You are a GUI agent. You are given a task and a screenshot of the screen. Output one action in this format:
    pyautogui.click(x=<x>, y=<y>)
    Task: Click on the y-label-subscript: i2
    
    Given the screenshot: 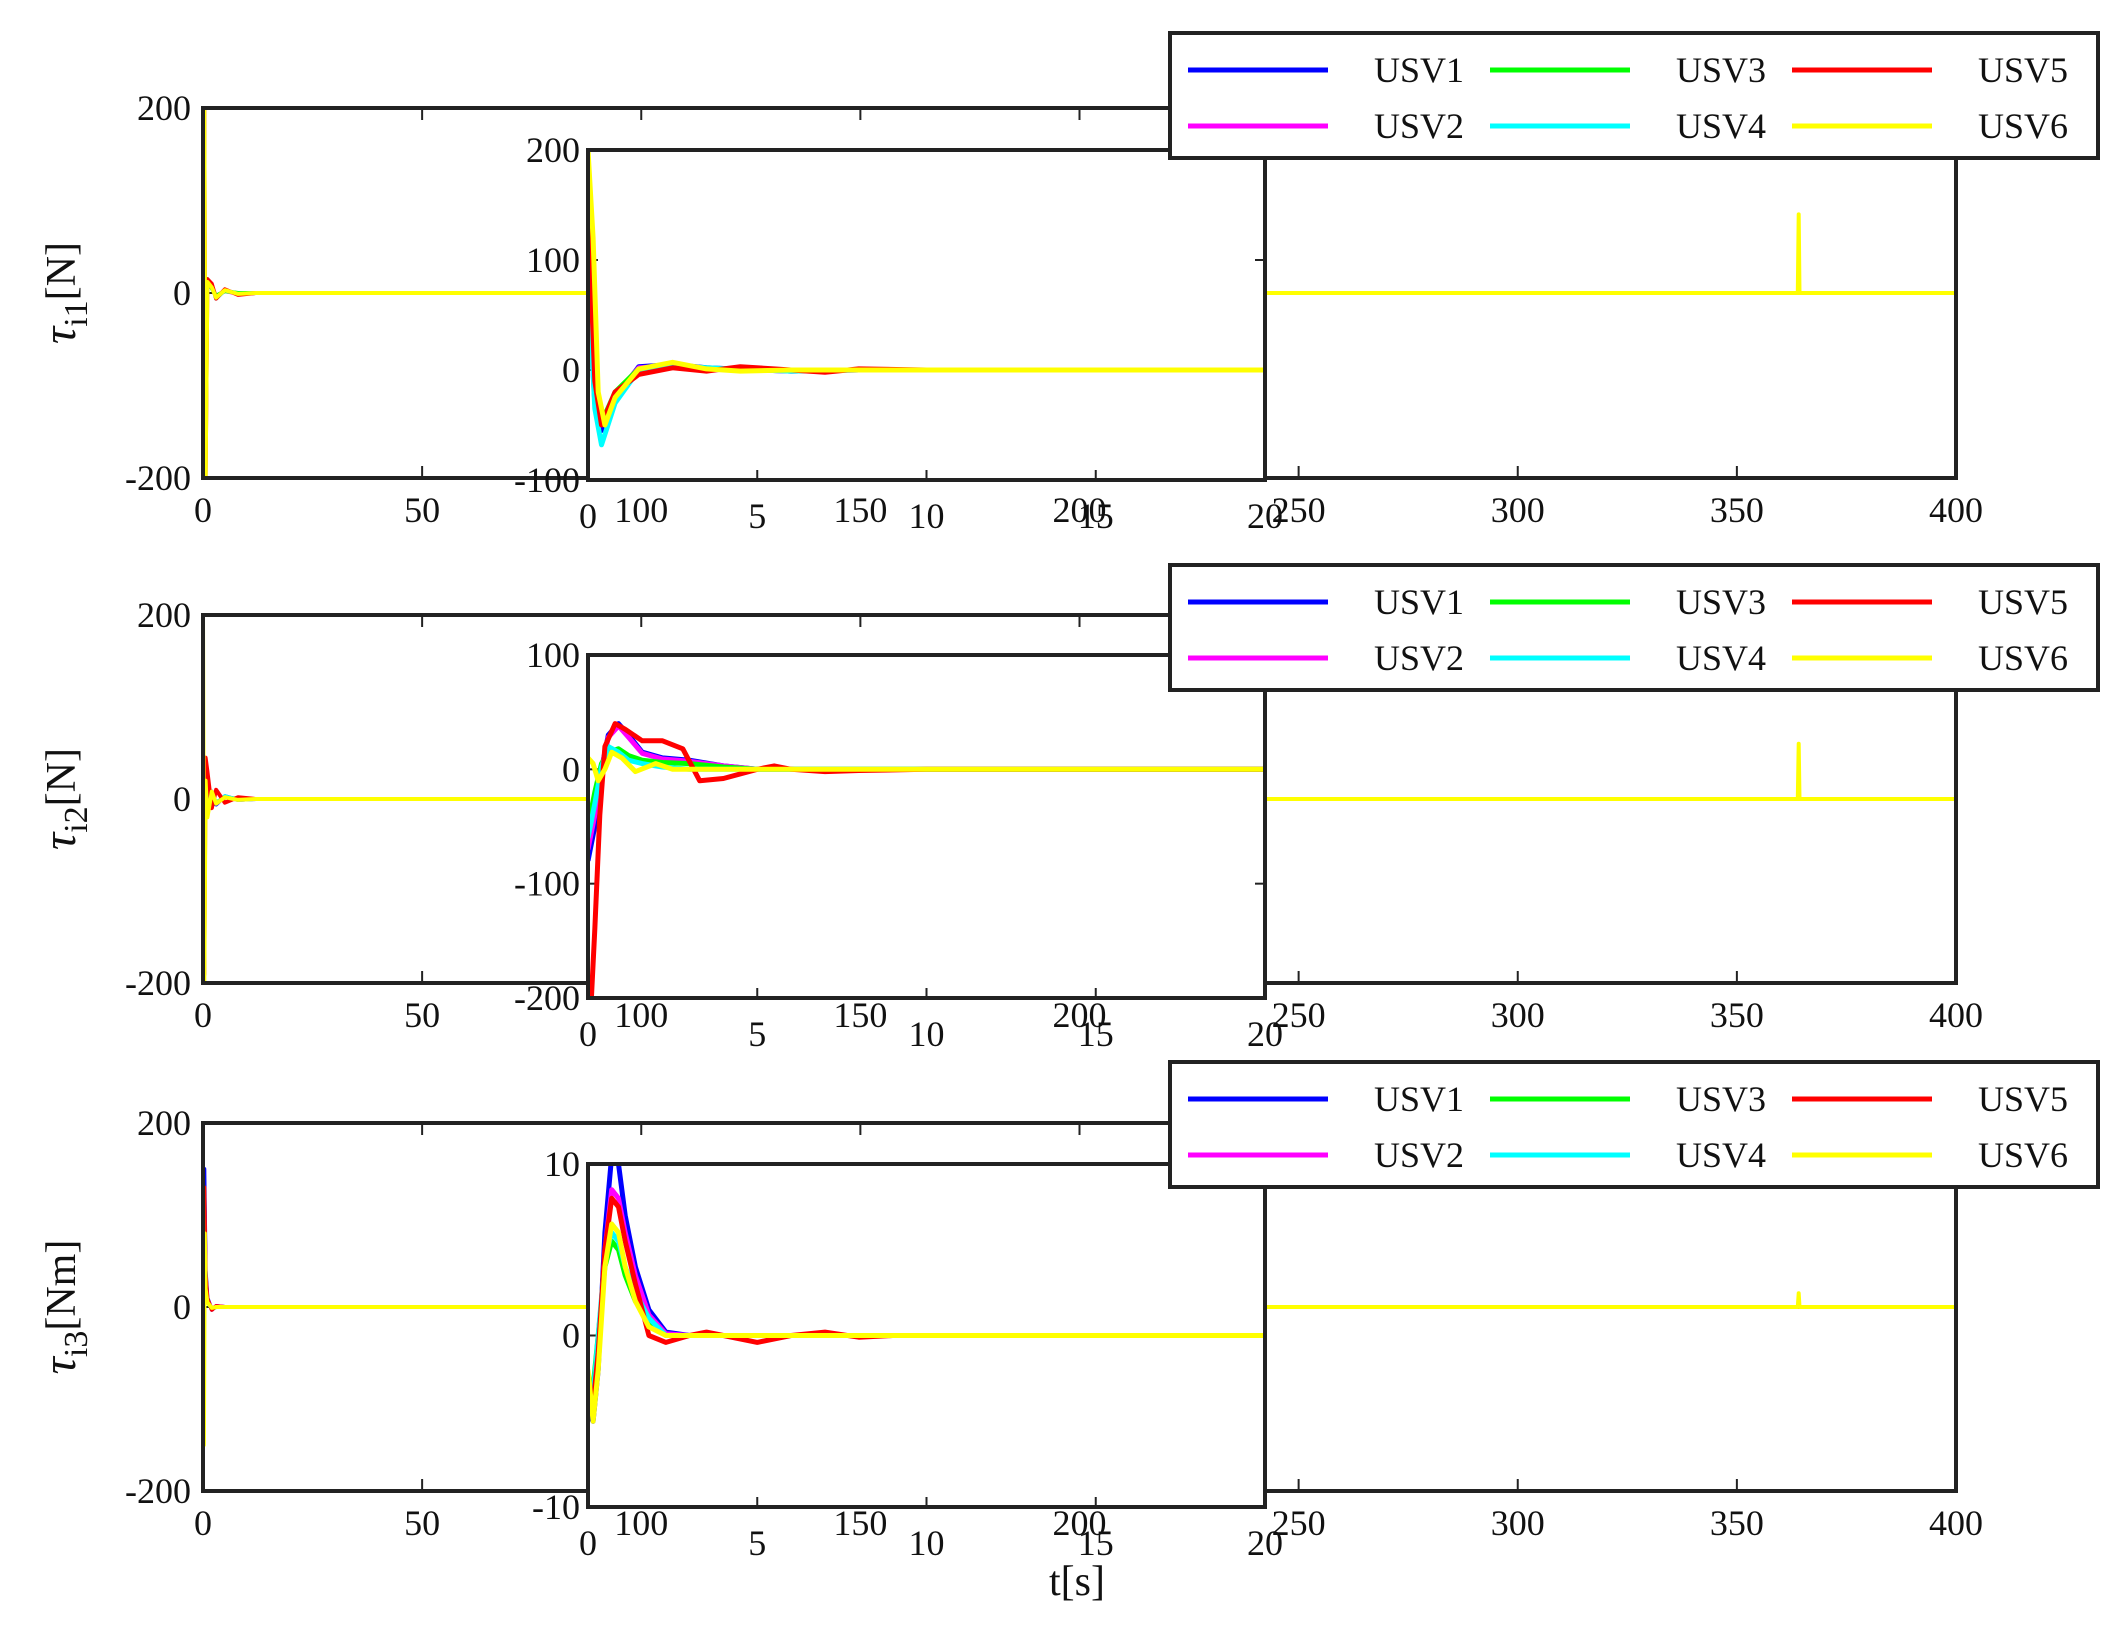 What is the action you would take?
    pyautogui.click(x=76, y=819)
    